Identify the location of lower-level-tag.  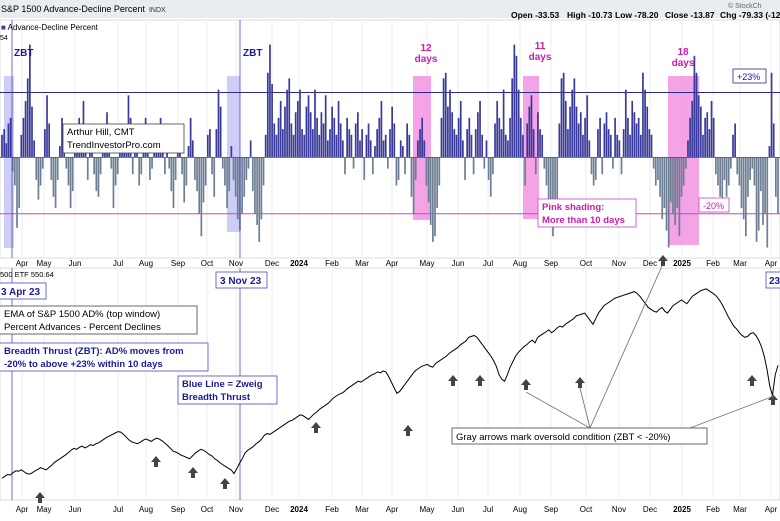
(714, 205).